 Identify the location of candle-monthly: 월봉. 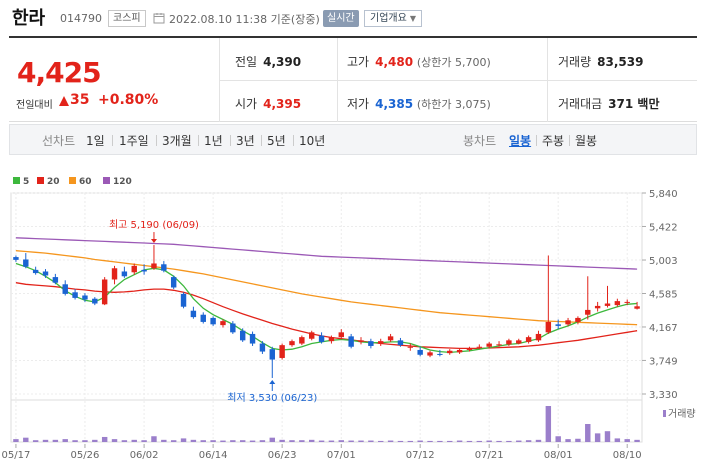
(586, 141).